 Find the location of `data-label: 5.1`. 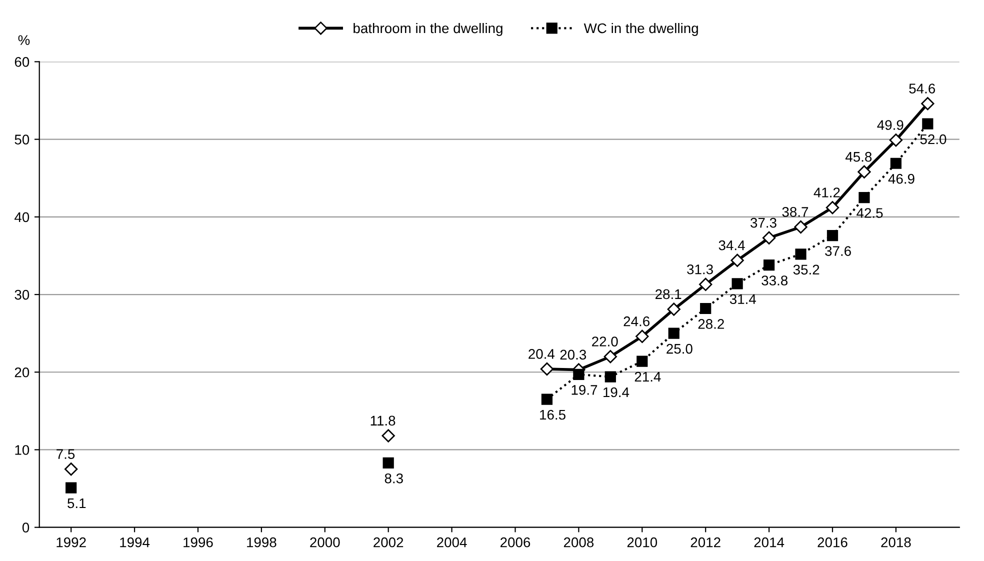

data-label: 5.1 is located at coordinates (77, 503).